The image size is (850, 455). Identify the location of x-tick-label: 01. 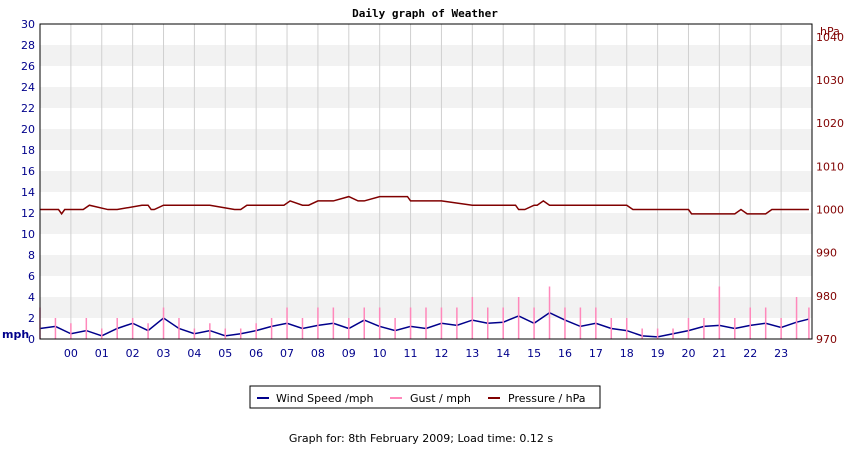
(102, 353).